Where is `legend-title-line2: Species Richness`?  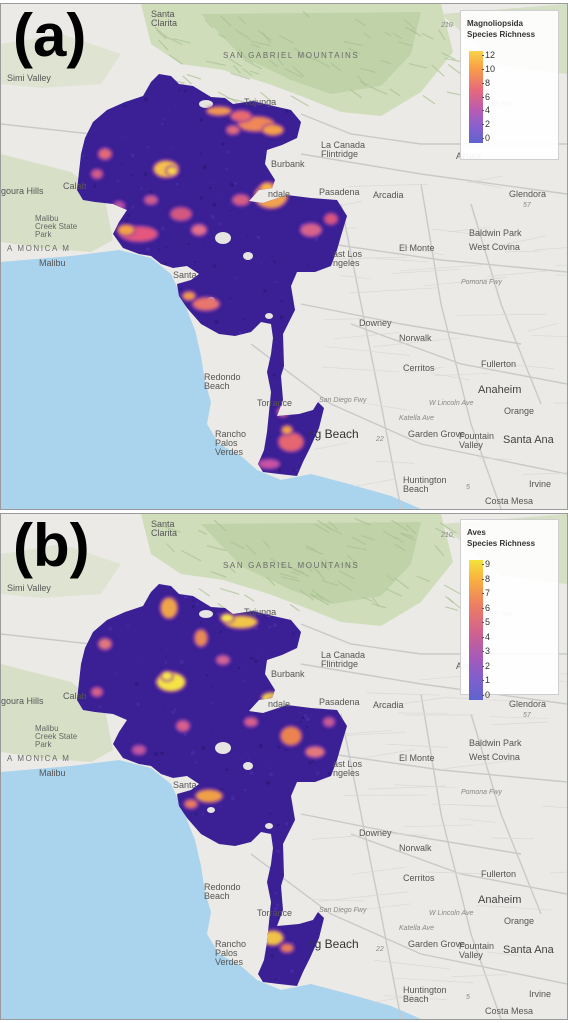
legend-title-line2: Species Richness is located at coordinates (501, 543).